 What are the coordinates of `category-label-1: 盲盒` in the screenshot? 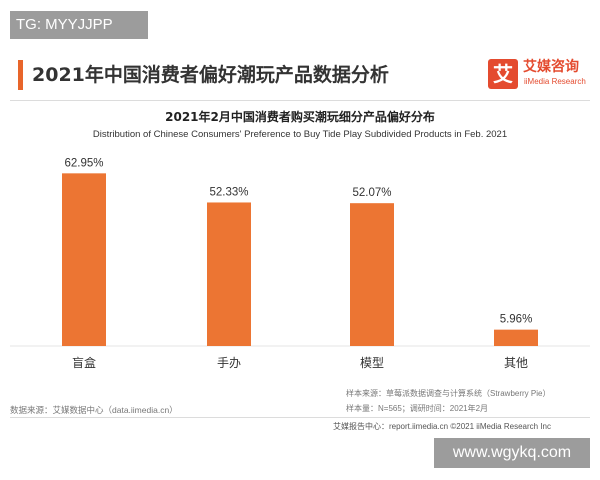 It's located at (84, 362).